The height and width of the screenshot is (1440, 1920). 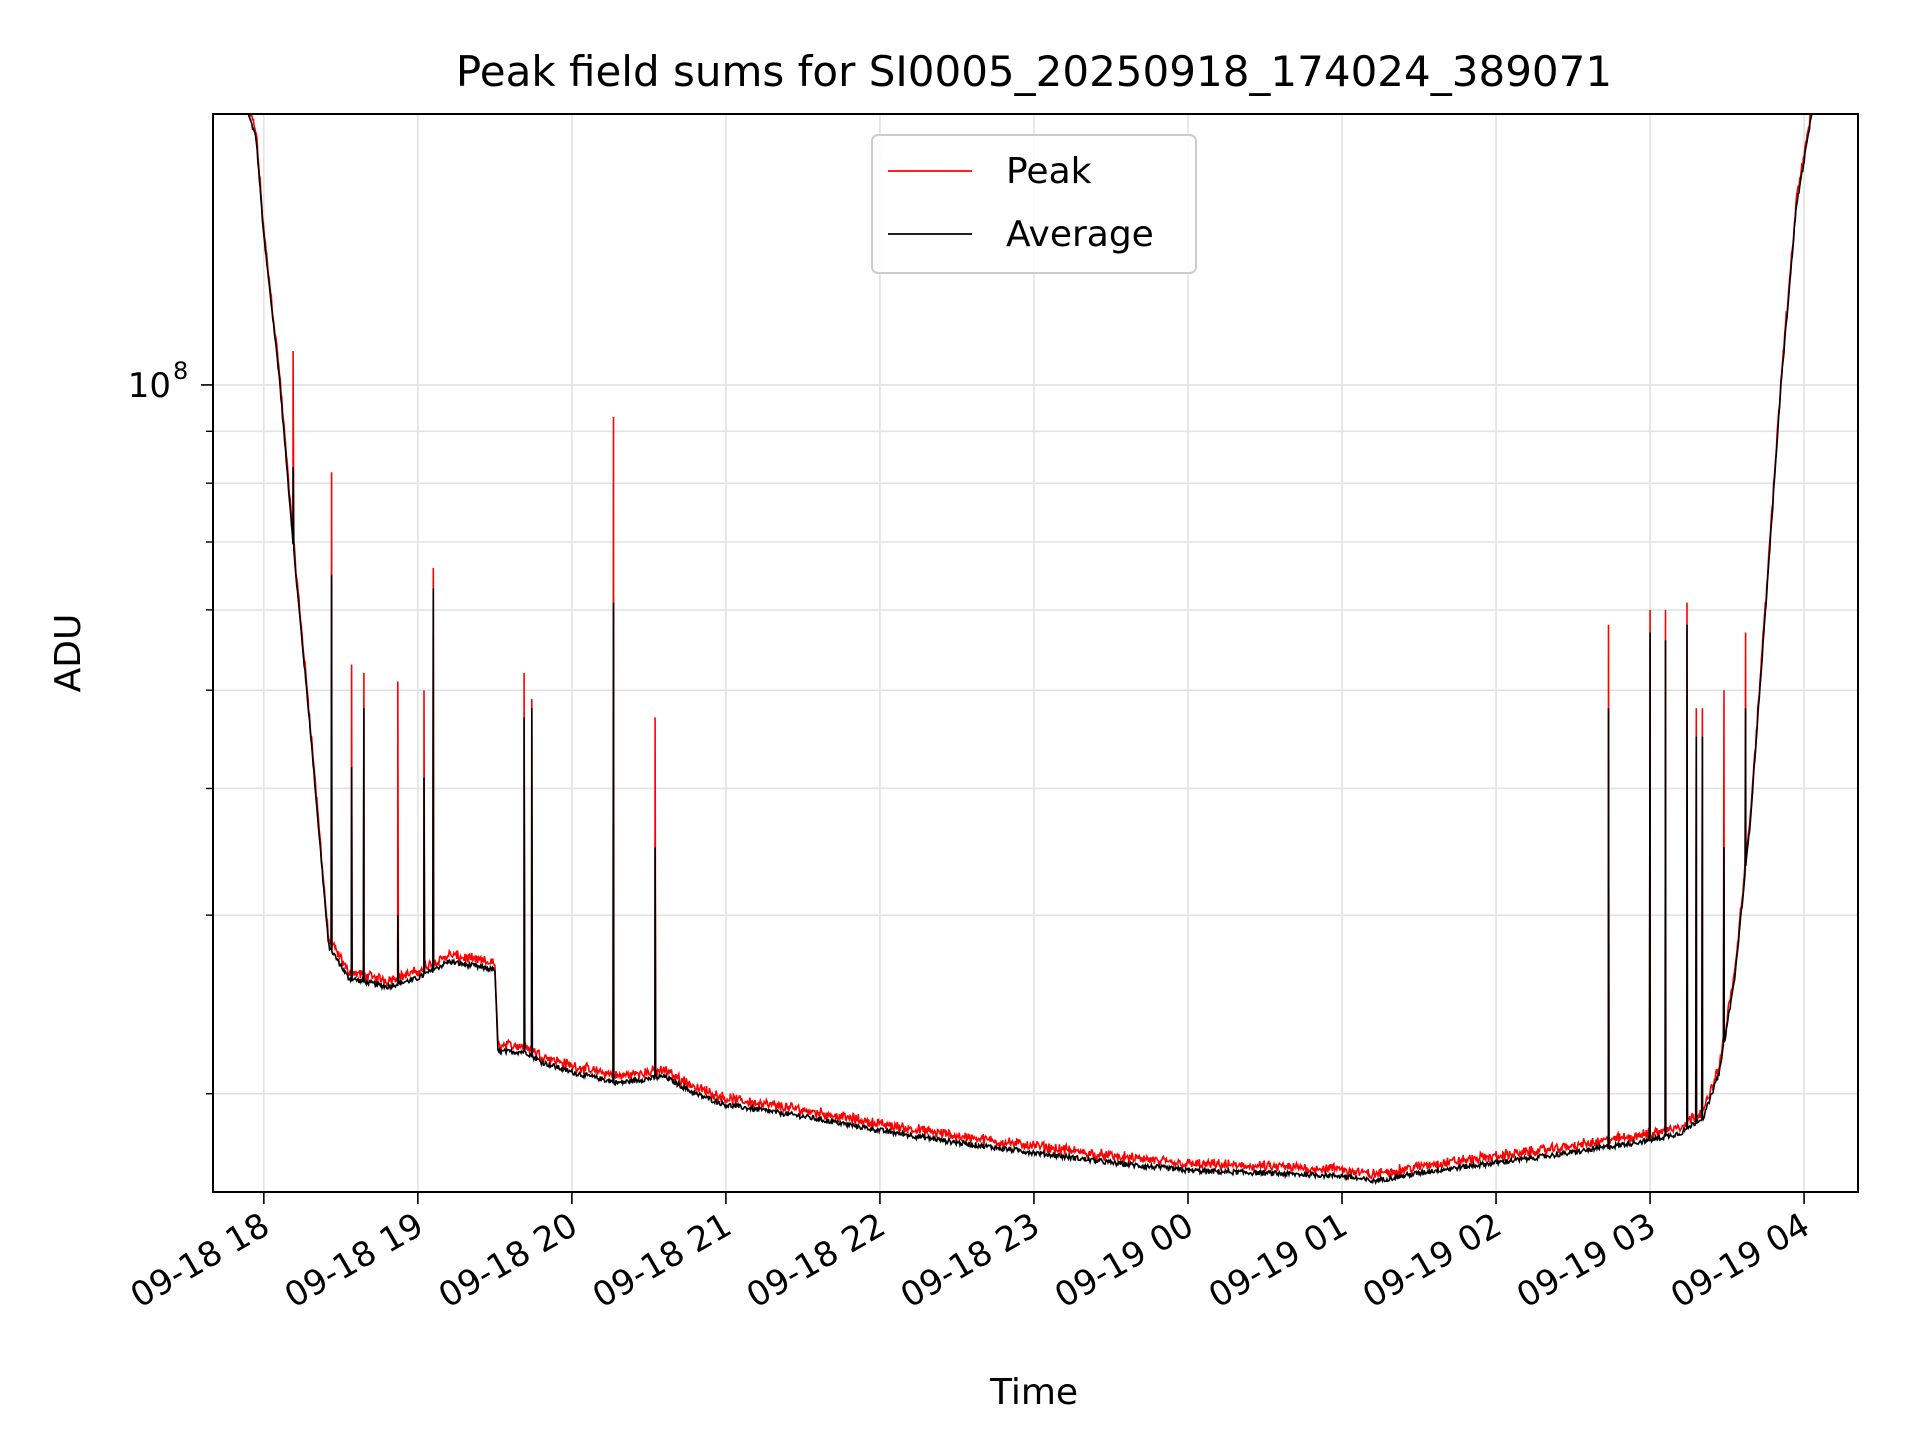 I want to click on legend-label-average: Average, so click(x=1080, y=234).